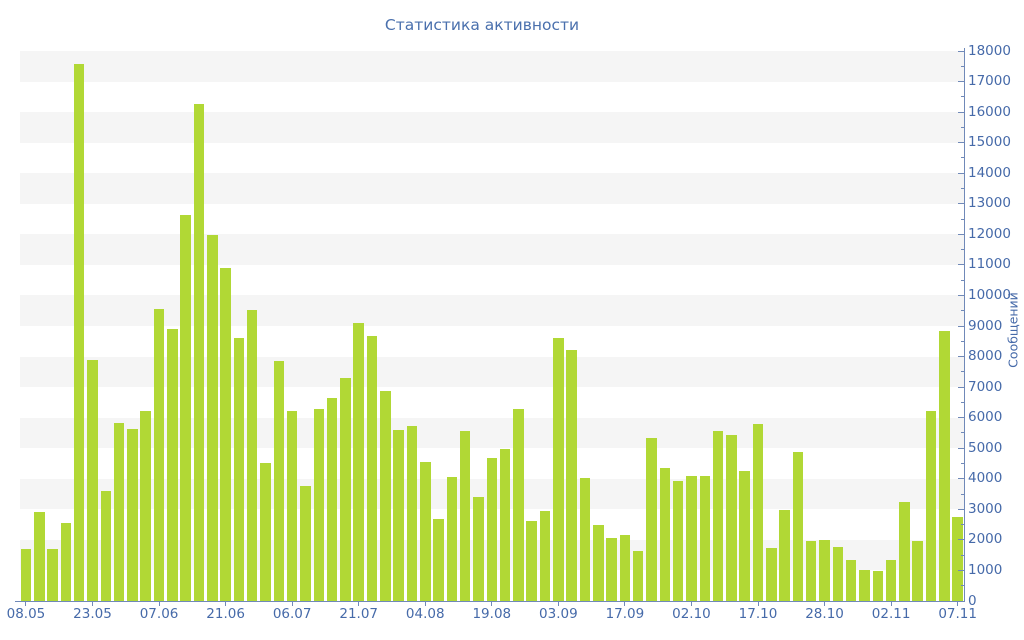  What do you see at coordinates (159, 614) in the screenshot?
I see `x-tick-label: 07.06` at bounding box center [159, 614].